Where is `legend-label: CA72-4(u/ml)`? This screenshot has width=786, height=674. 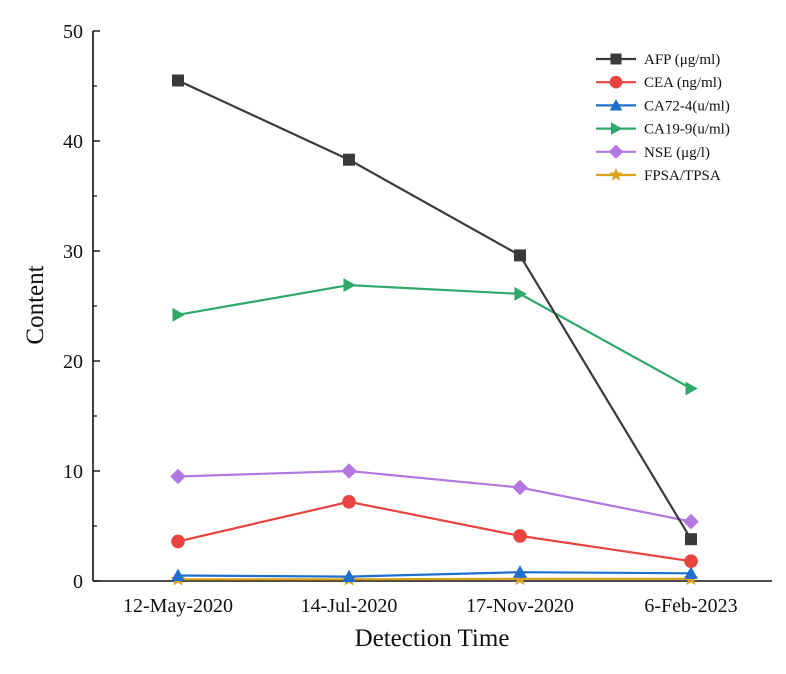 legend-label: CA72-4(u/ml) is located at coordinates (687, 106).